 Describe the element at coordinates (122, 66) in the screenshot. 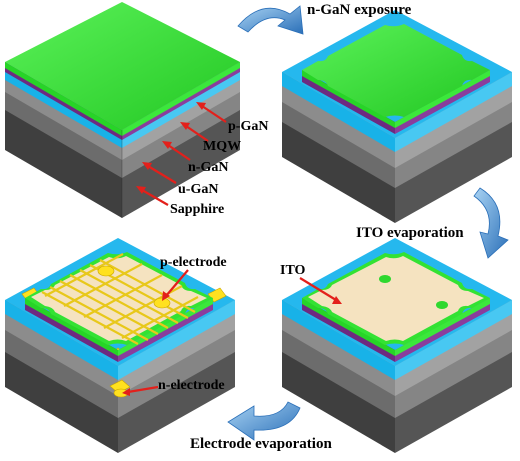

I see `p-gan-top-surface` at that location.